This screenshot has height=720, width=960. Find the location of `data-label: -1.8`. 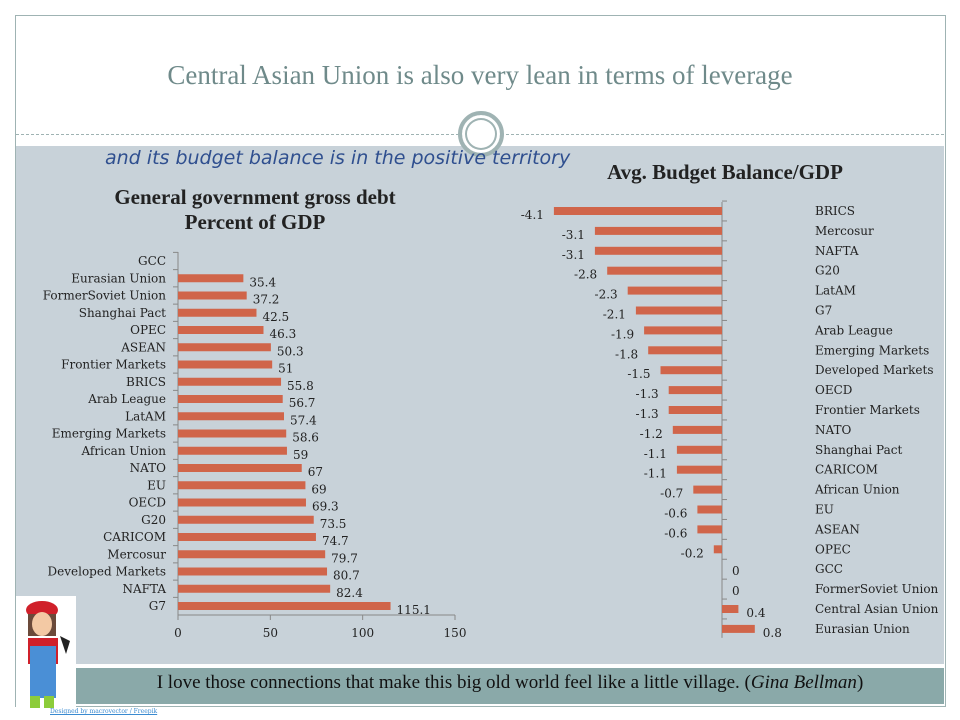

data-label: -1.8 is located at coordinates (626, 354).